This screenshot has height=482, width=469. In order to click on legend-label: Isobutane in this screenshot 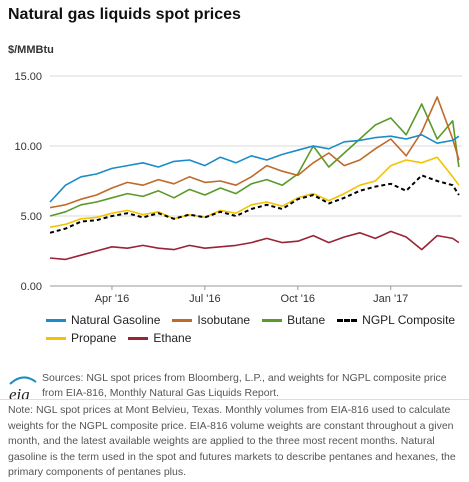, I will do `click(224, 320)`.